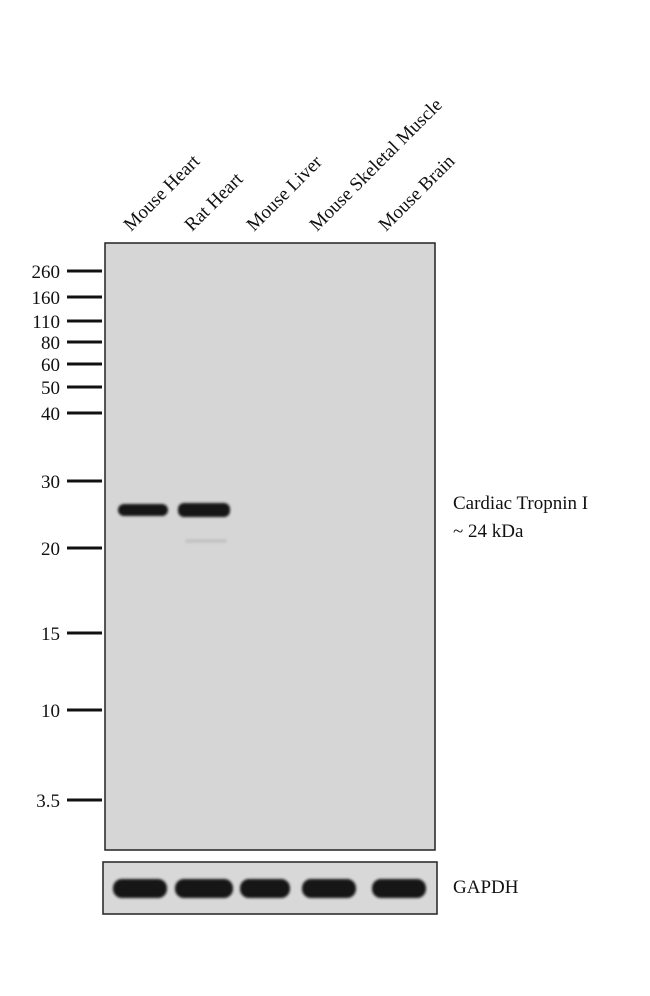  Describe the element at coordinates (50, 549) in the screenshot. I see `marker-label: 20` at that location.